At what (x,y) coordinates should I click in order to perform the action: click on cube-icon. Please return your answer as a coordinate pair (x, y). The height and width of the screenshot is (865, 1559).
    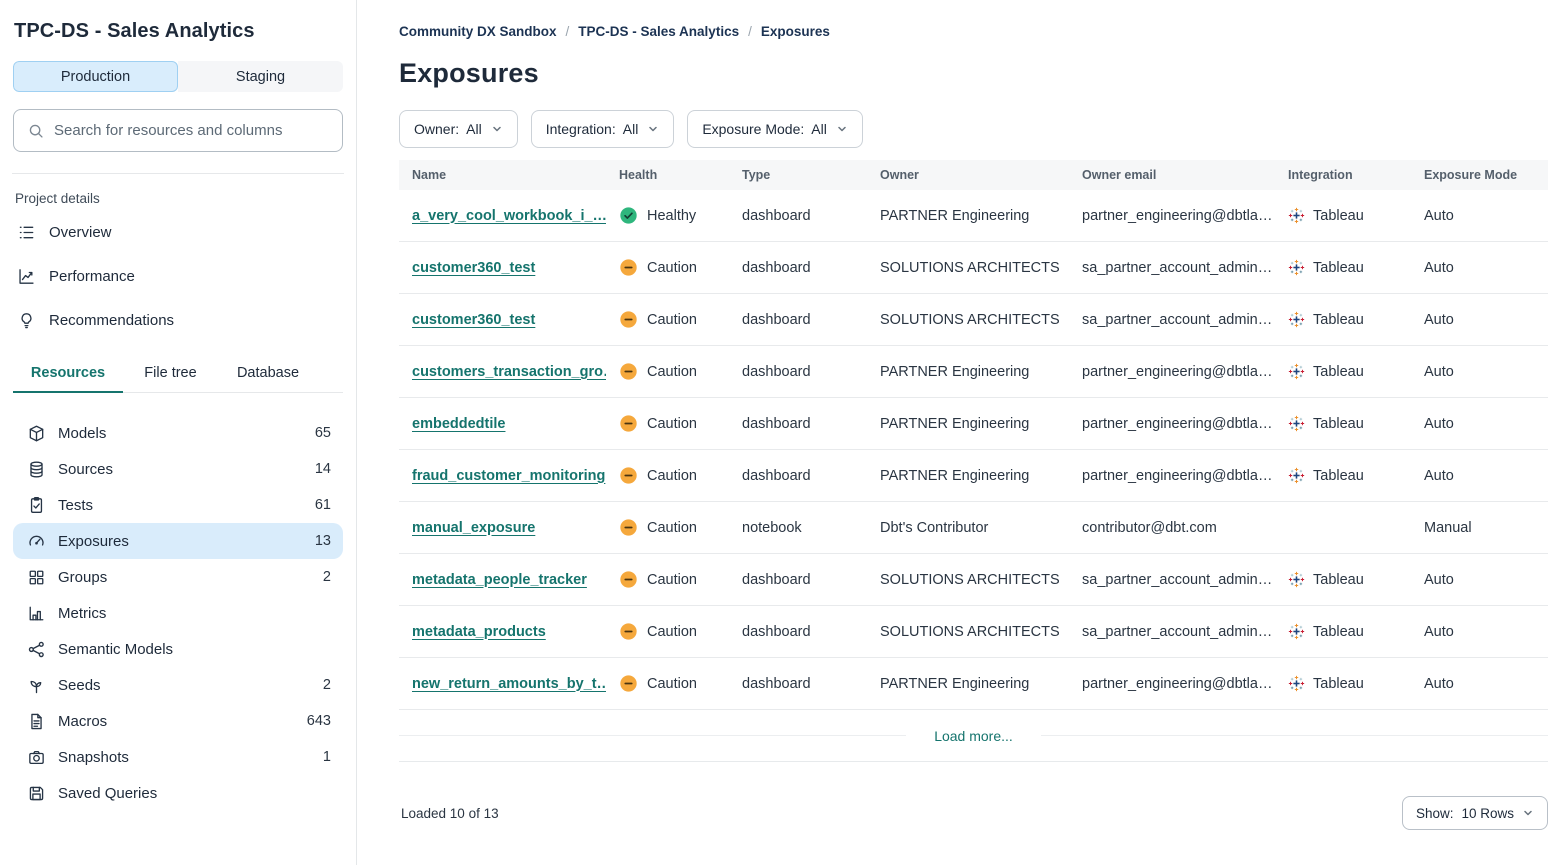
    Looking at the image, I should click on (36, 433).